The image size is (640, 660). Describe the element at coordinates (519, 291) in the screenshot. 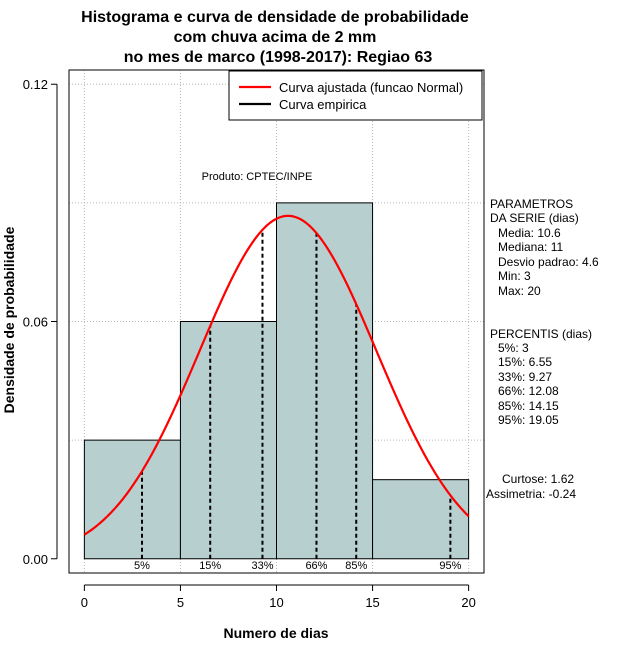

I see `param-max: Max: 20` at that location.